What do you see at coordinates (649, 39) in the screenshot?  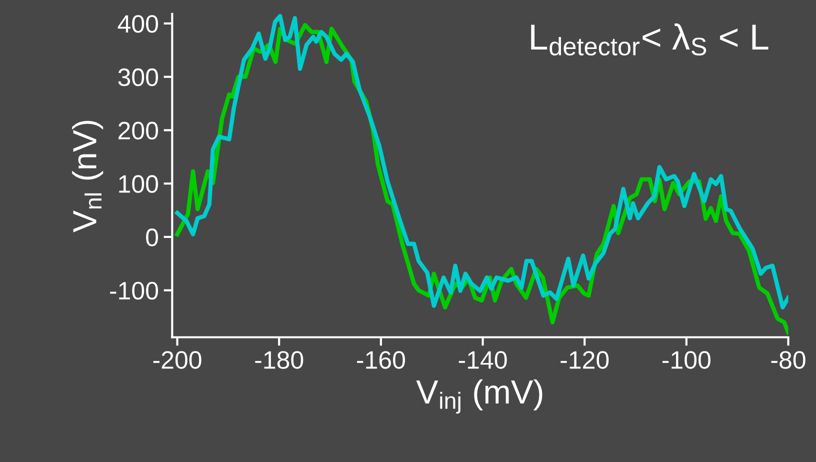 I see `annotation: L$_{detector}$< λ$_{S}$ < L` at bounding box center [649, 39].